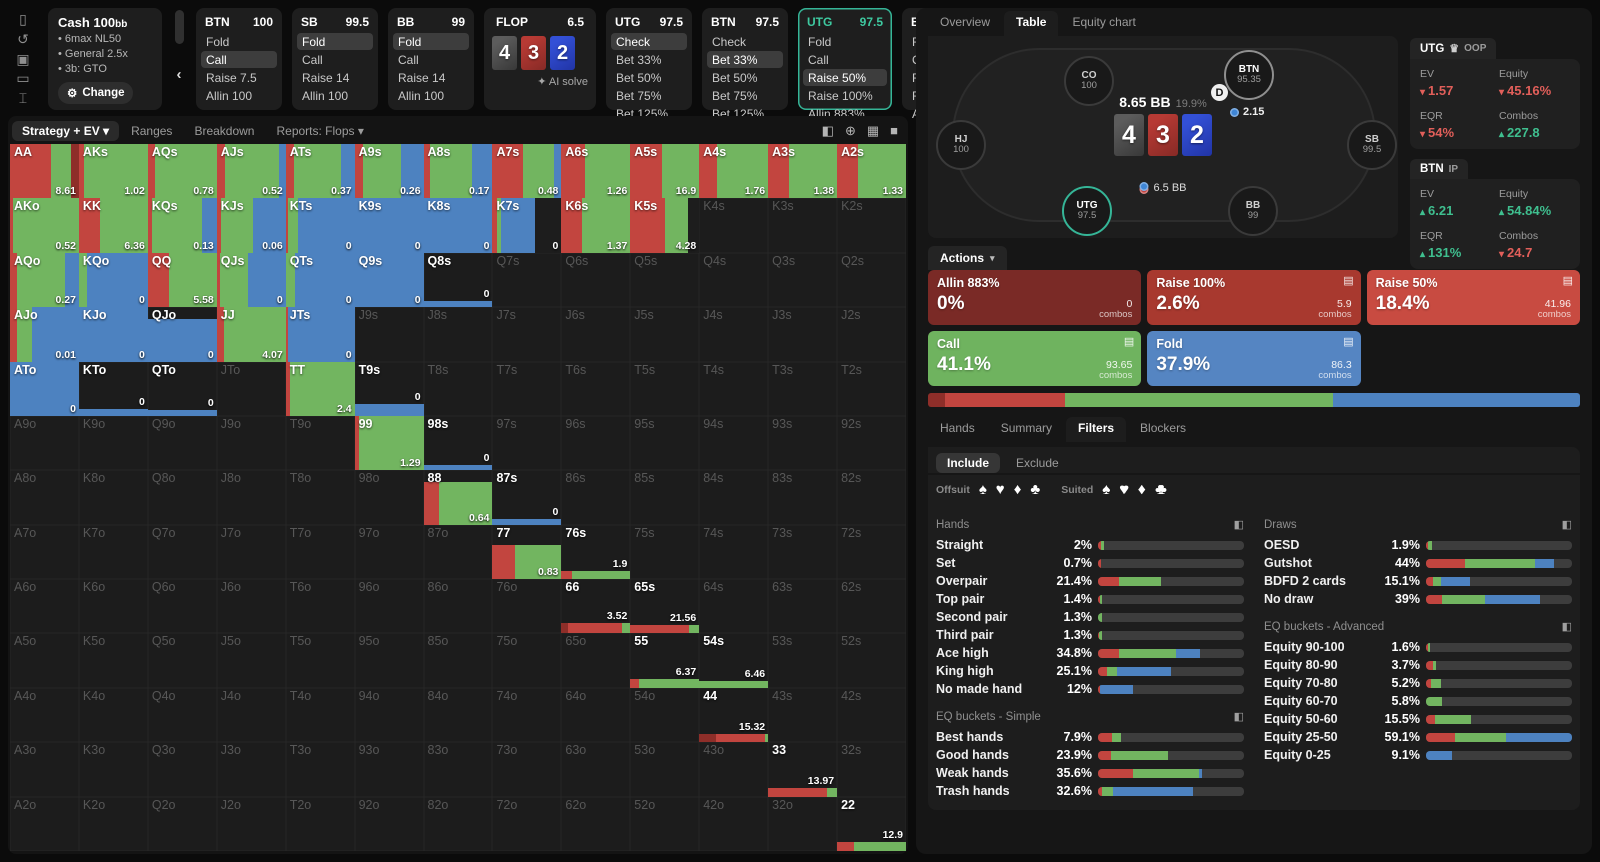 Image resolution: width=1600 pixels, height=862 pixels. I want to click on hand-cell-KTs: KTs 0, so click(320, 225).